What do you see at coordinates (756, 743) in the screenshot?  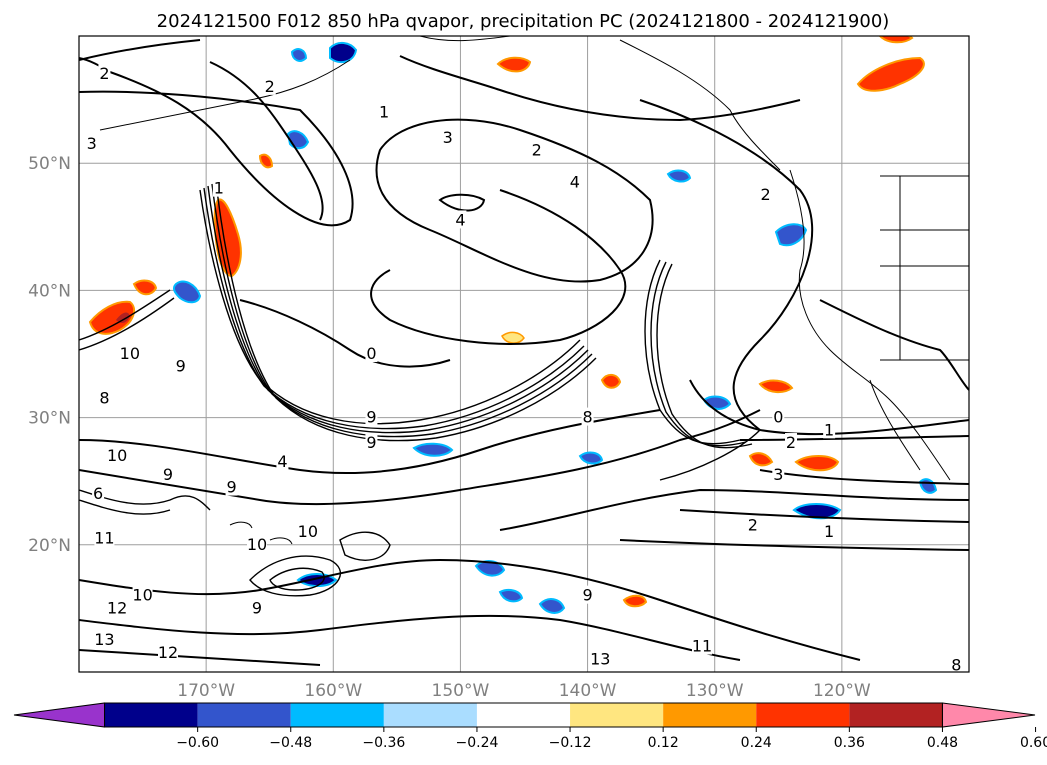 I see `colorbar-tick-label: 0.24` at bounding box center [756, 743].